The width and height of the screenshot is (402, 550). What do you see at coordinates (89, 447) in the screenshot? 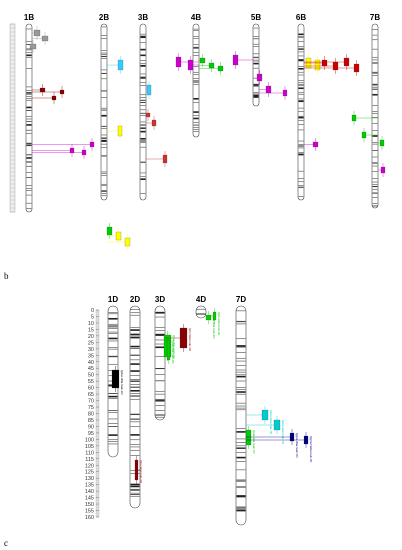
I see `scale-tick-label: 105` at bounding box center [89, 447].